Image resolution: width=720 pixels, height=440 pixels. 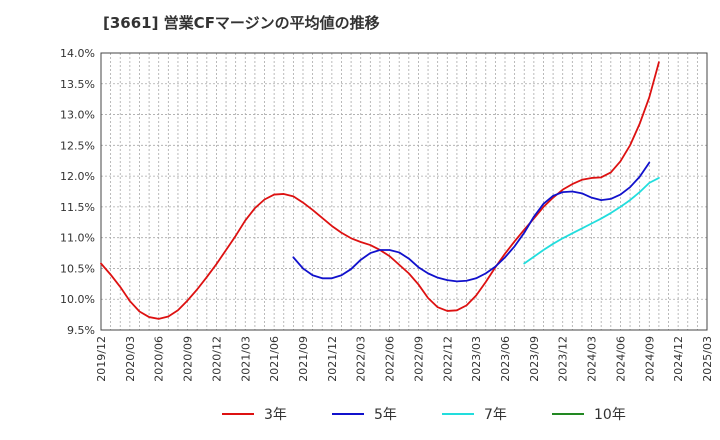 What do you see at coordinates (418, 359) in the screenshot?
I see `x-tick-label: 2022/09` at bounding box center [418, 359].